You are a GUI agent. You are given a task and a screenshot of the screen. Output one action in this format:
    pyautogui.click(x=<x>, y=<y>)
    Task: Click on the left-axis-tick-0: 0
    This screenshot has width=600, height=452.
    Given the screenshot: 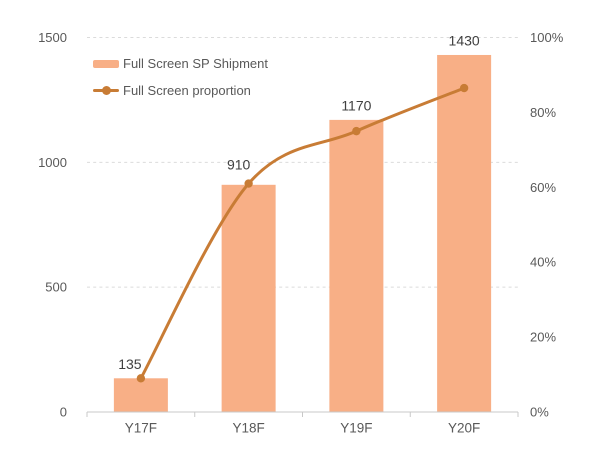 What is the action you would take?
    pyautogui.click(x=63, y=412)
    